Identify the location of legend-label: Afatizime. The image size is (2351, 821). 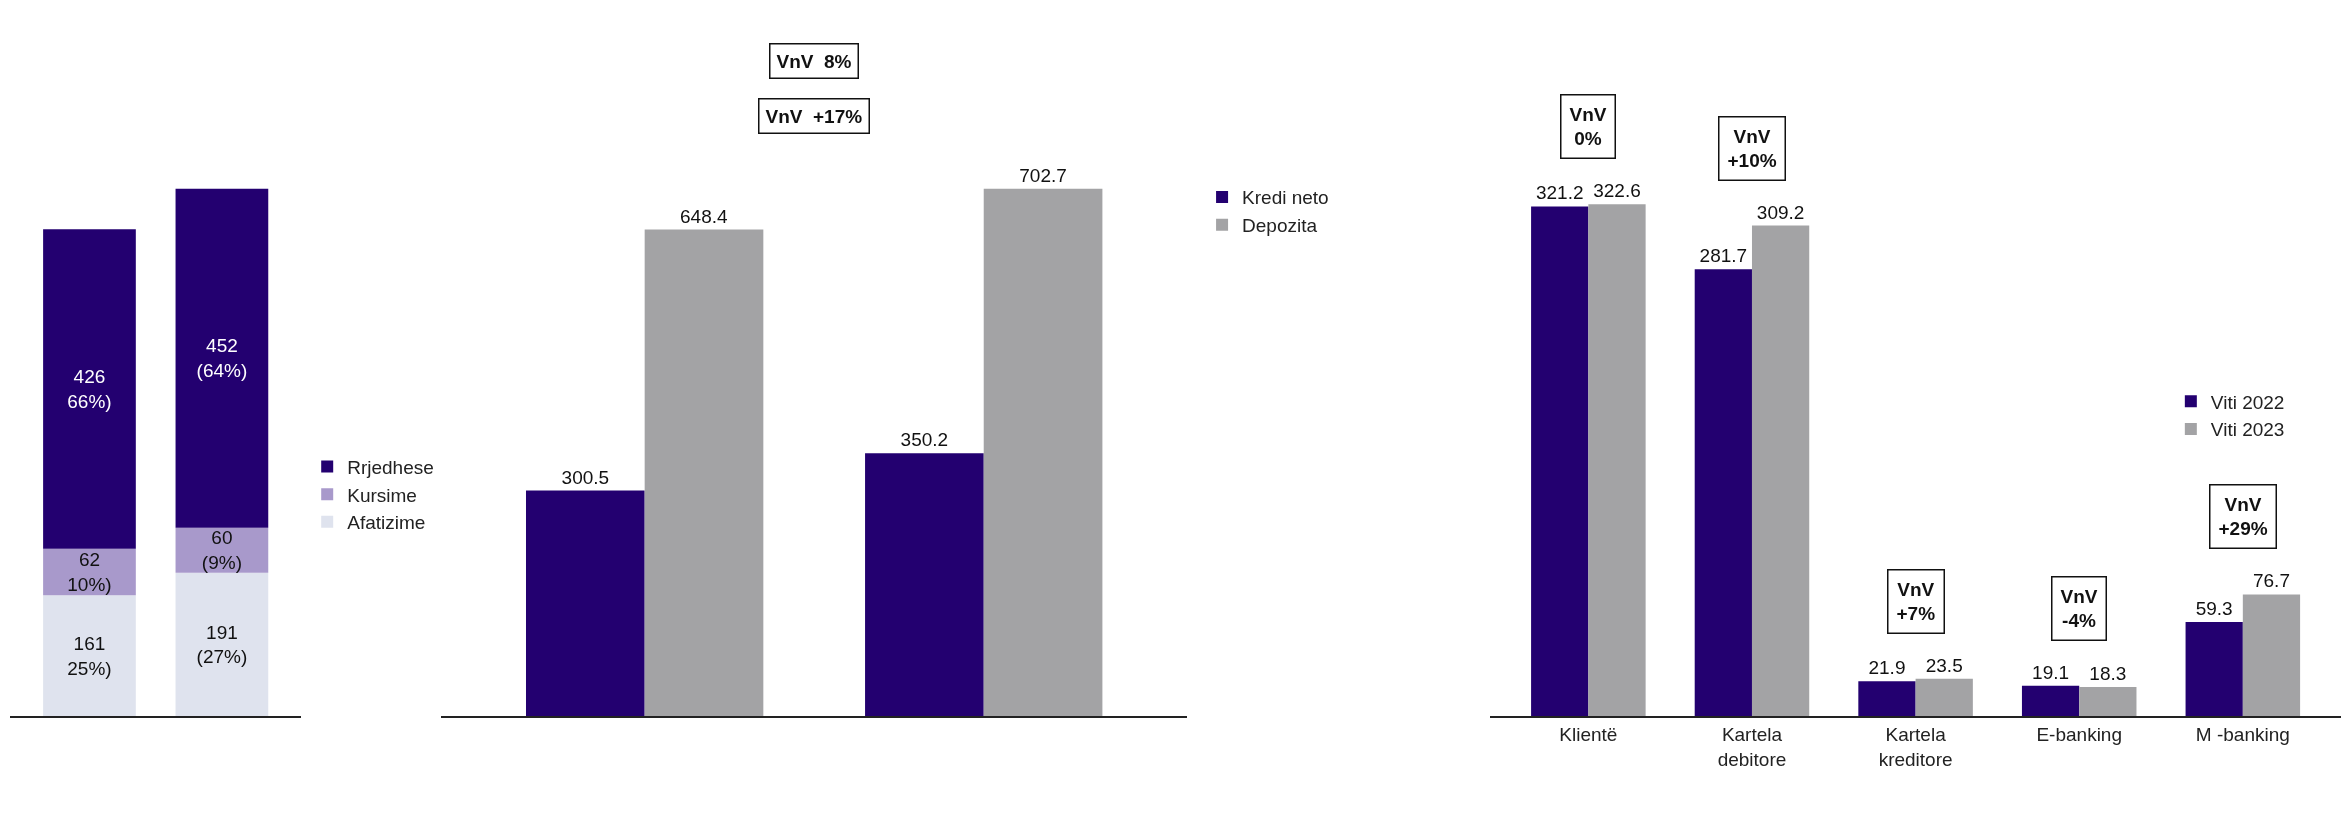
(386, 523).